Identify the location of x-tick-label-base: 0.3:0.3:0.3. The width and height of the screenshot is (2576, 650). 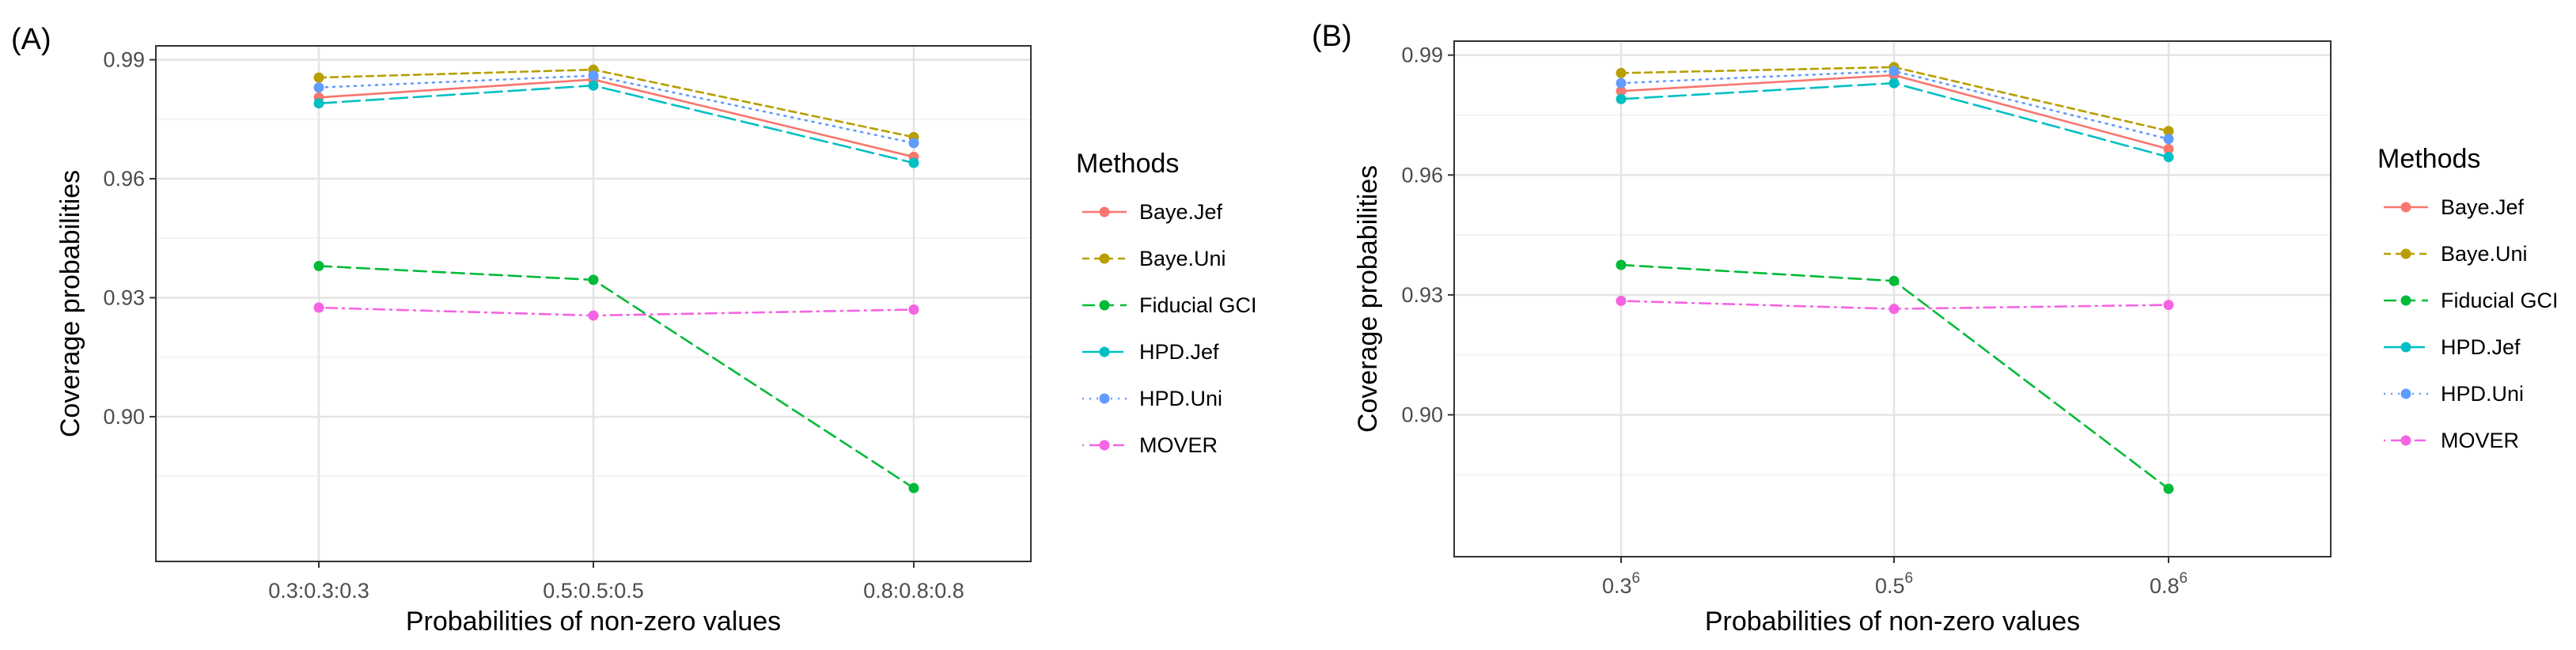
(318, 591).